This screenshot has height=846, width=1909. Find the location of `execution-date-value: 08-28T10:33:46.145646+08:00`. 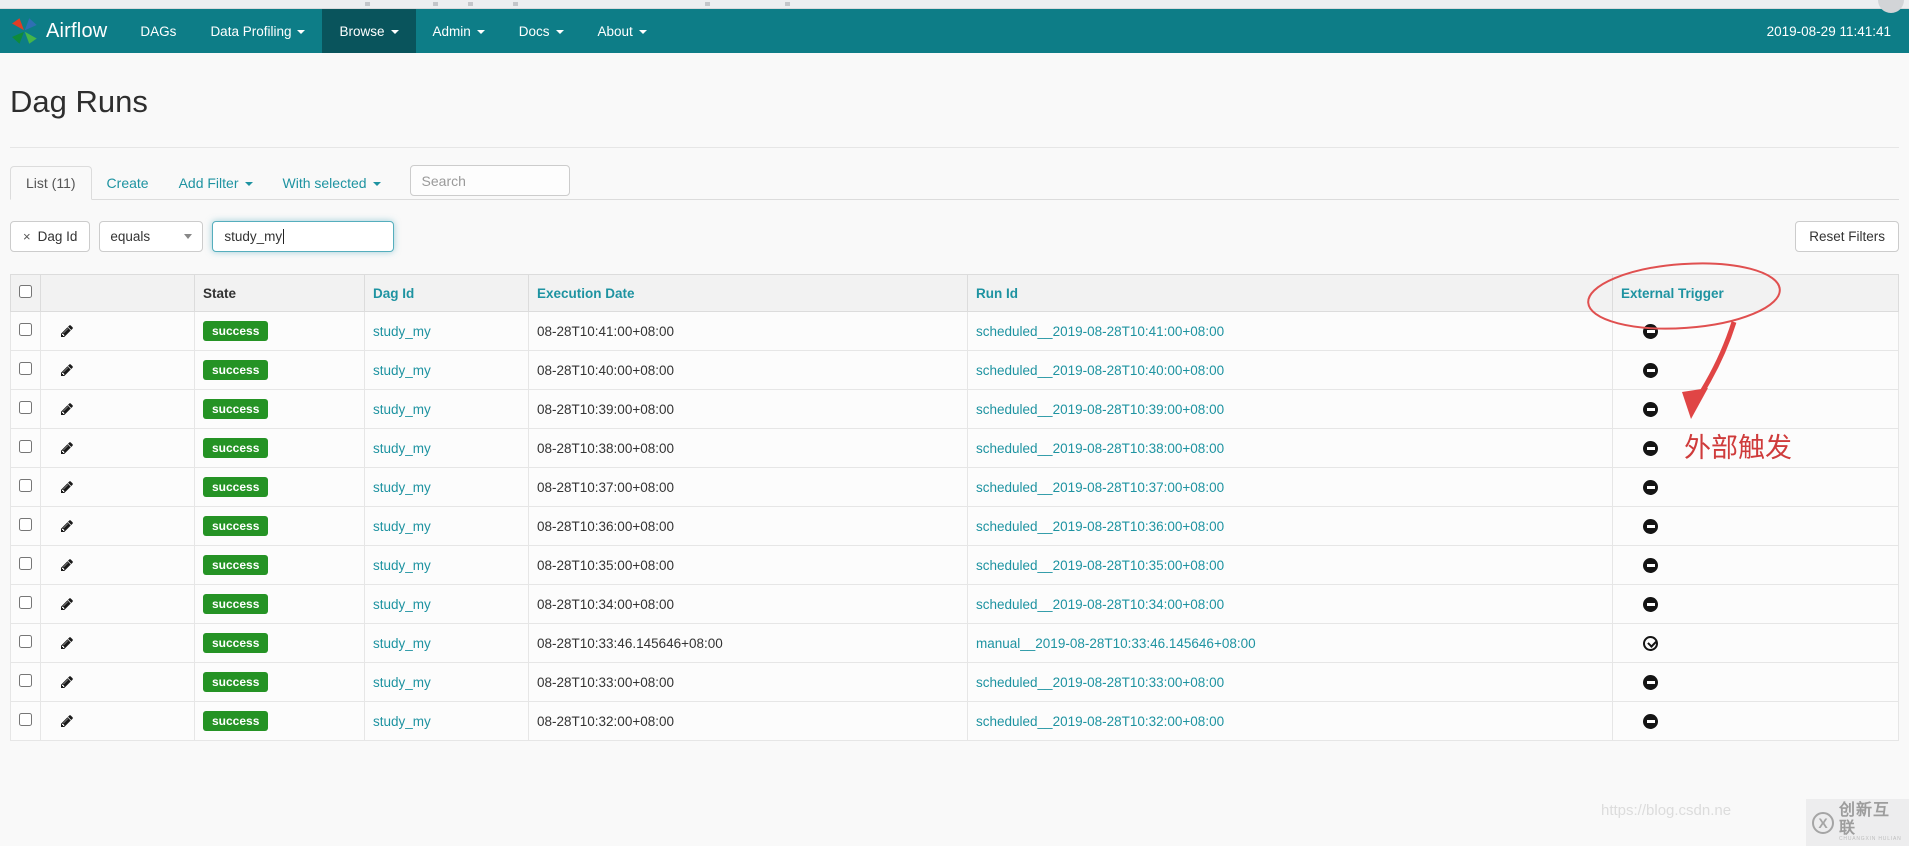

execution-date-value: 08-28T10:33:46.145646+08:00 is located at coordinates (630, 643).